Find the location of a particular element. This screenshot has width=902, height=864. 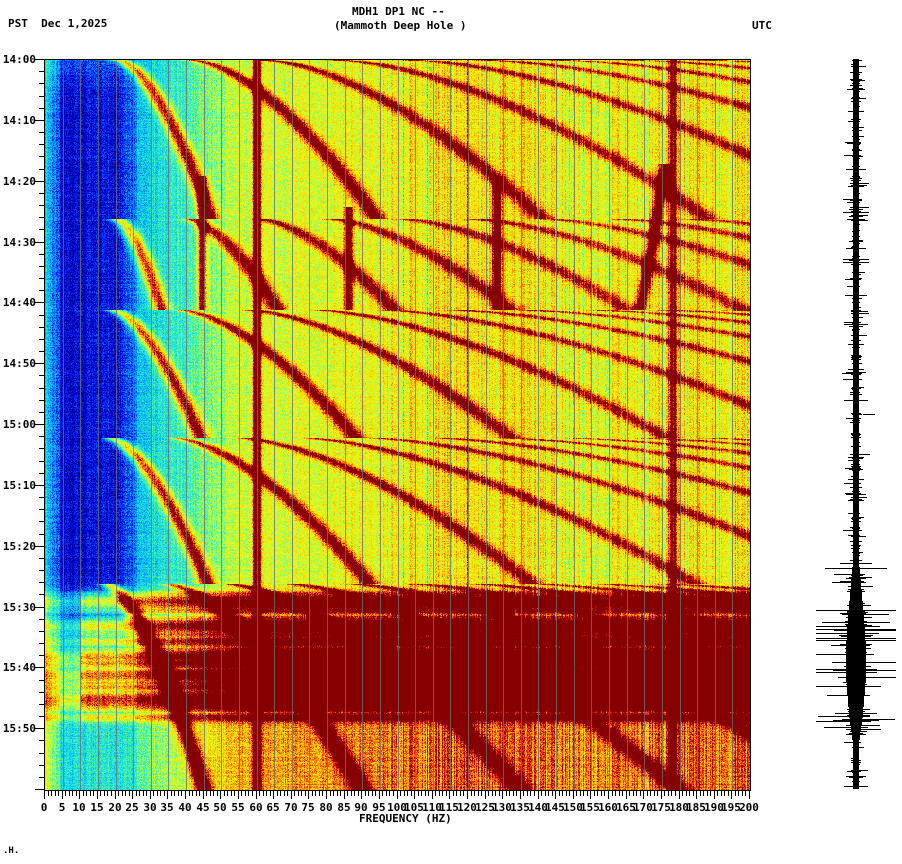

freq-axis-label: 105 is located at coordinates (414, 807).